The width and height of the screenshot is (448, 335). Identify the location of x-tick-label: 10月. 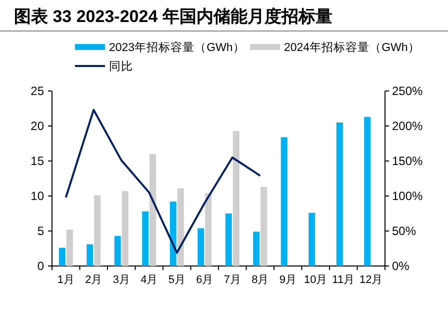
(316, 280).